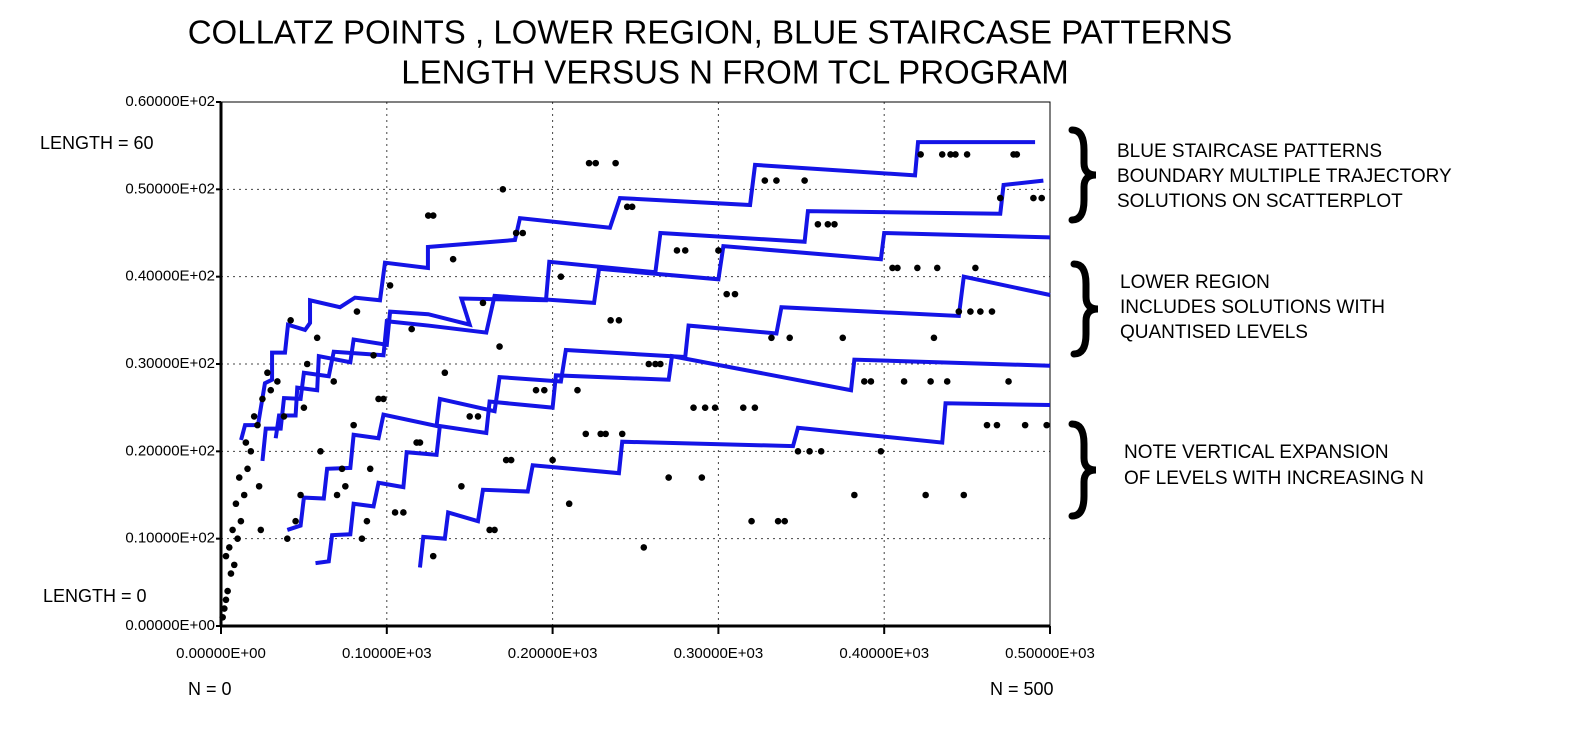 The height and width of the screenshot is (729, 1594). What do you see at coordinates (210, 689) in the screenshot?
I see `annotation: N = 0` at bounding box center [210, 689].